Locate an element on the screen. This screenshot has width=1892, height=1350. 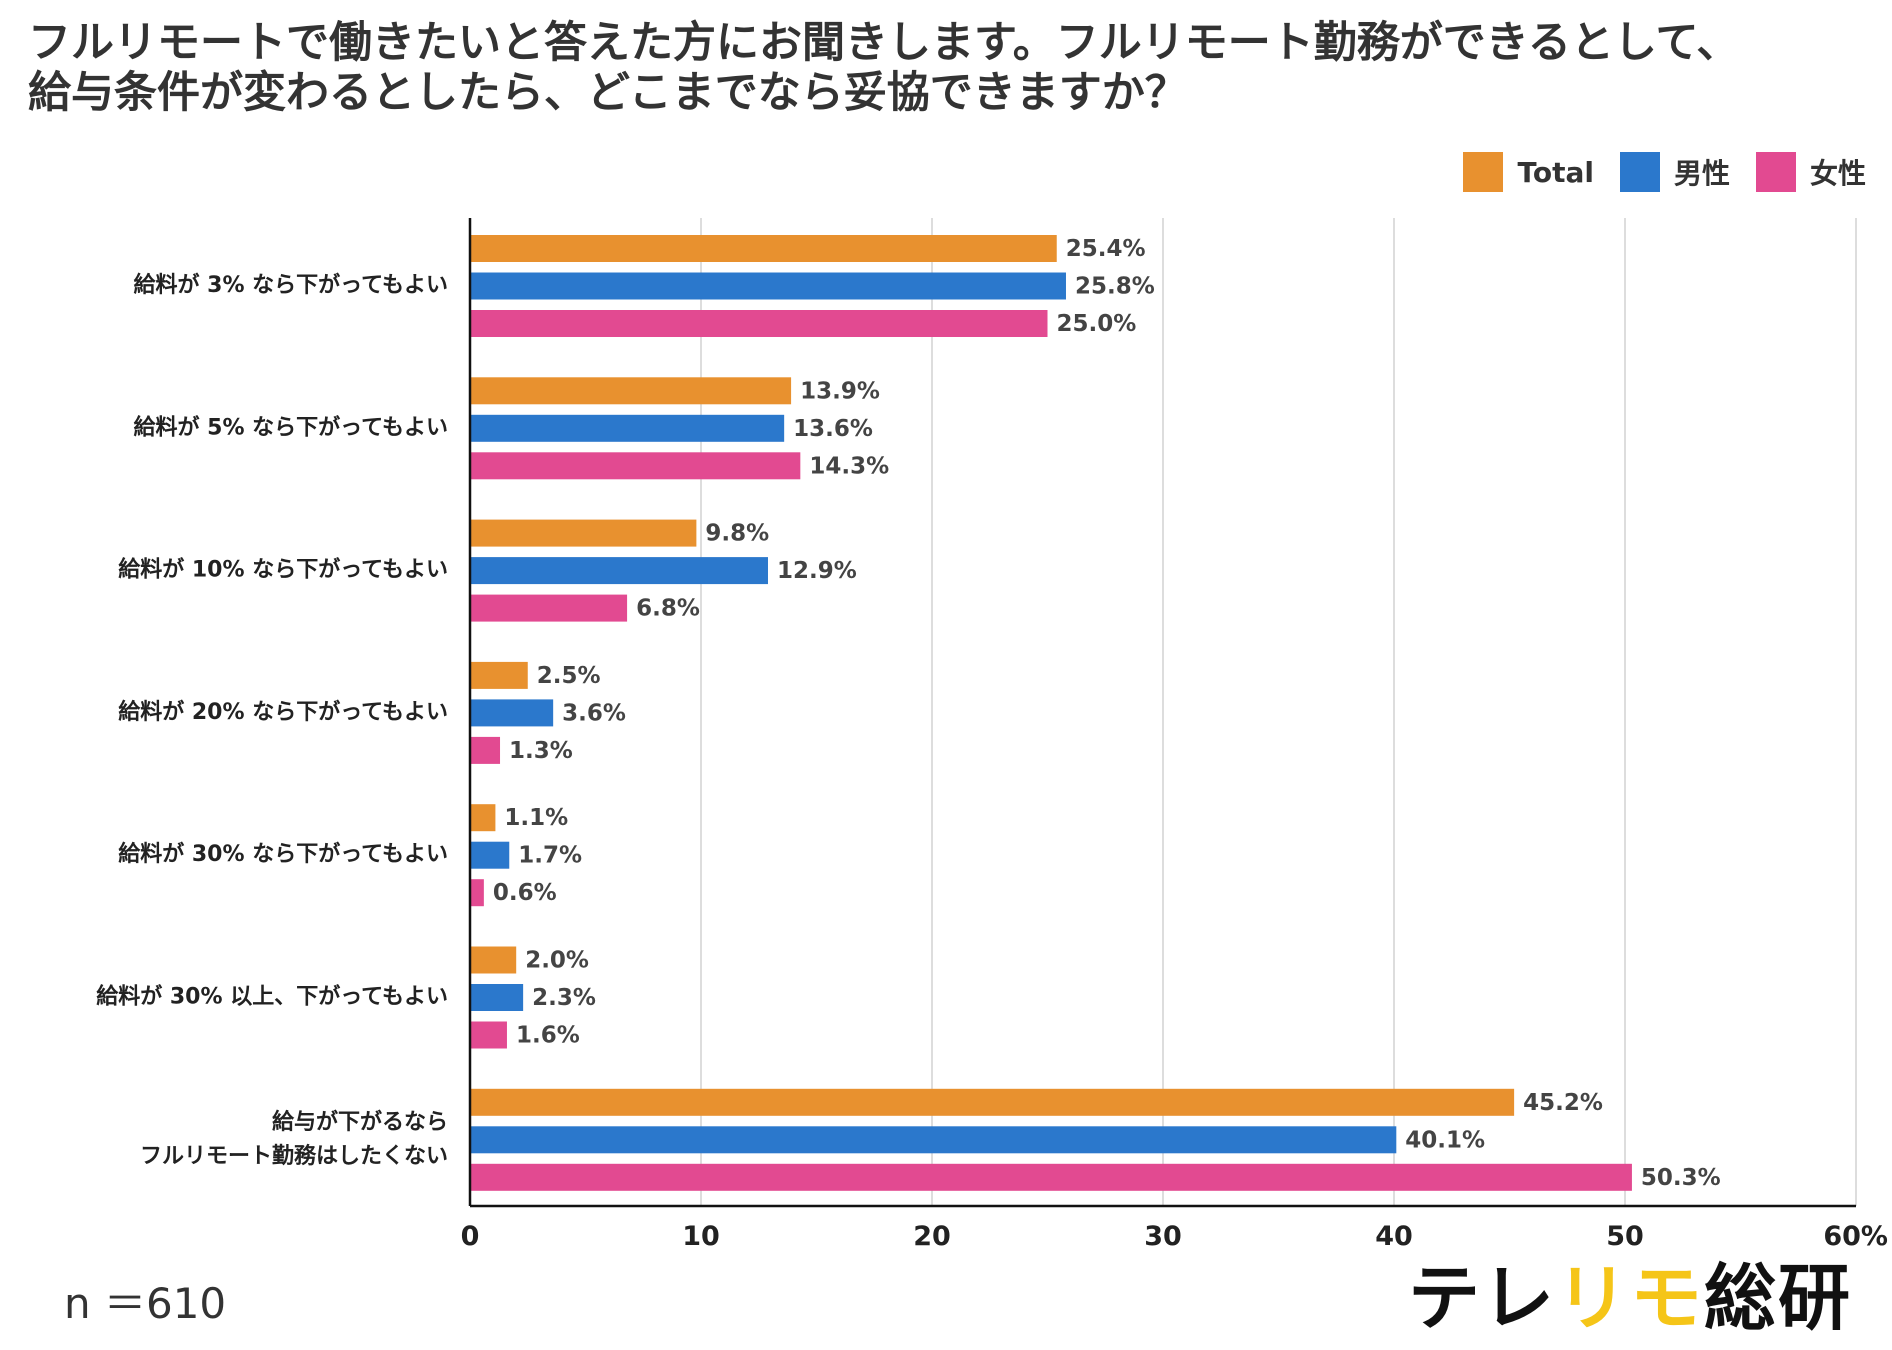
data-label-female-1: 25.0% is located at coordinates (1097, 324).